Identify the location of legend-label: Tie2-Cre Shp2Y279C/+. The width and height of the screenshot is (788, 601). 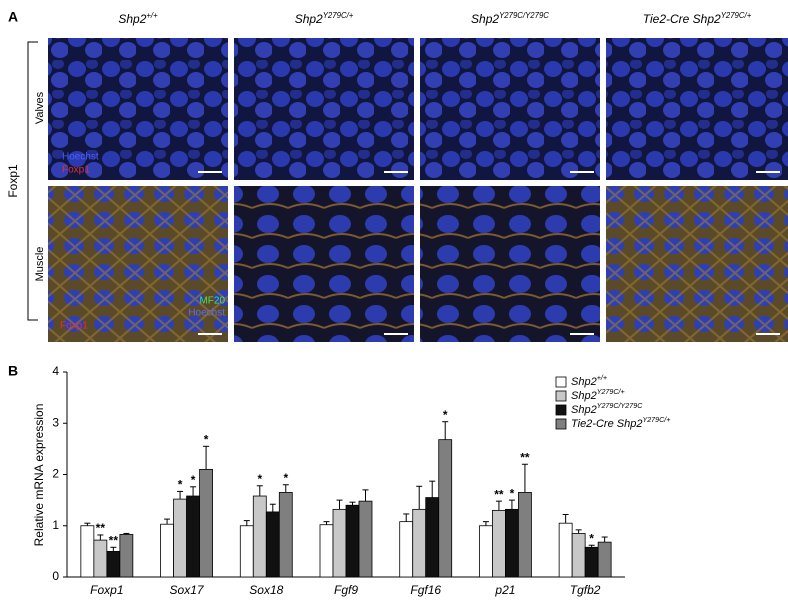
(620, 423).